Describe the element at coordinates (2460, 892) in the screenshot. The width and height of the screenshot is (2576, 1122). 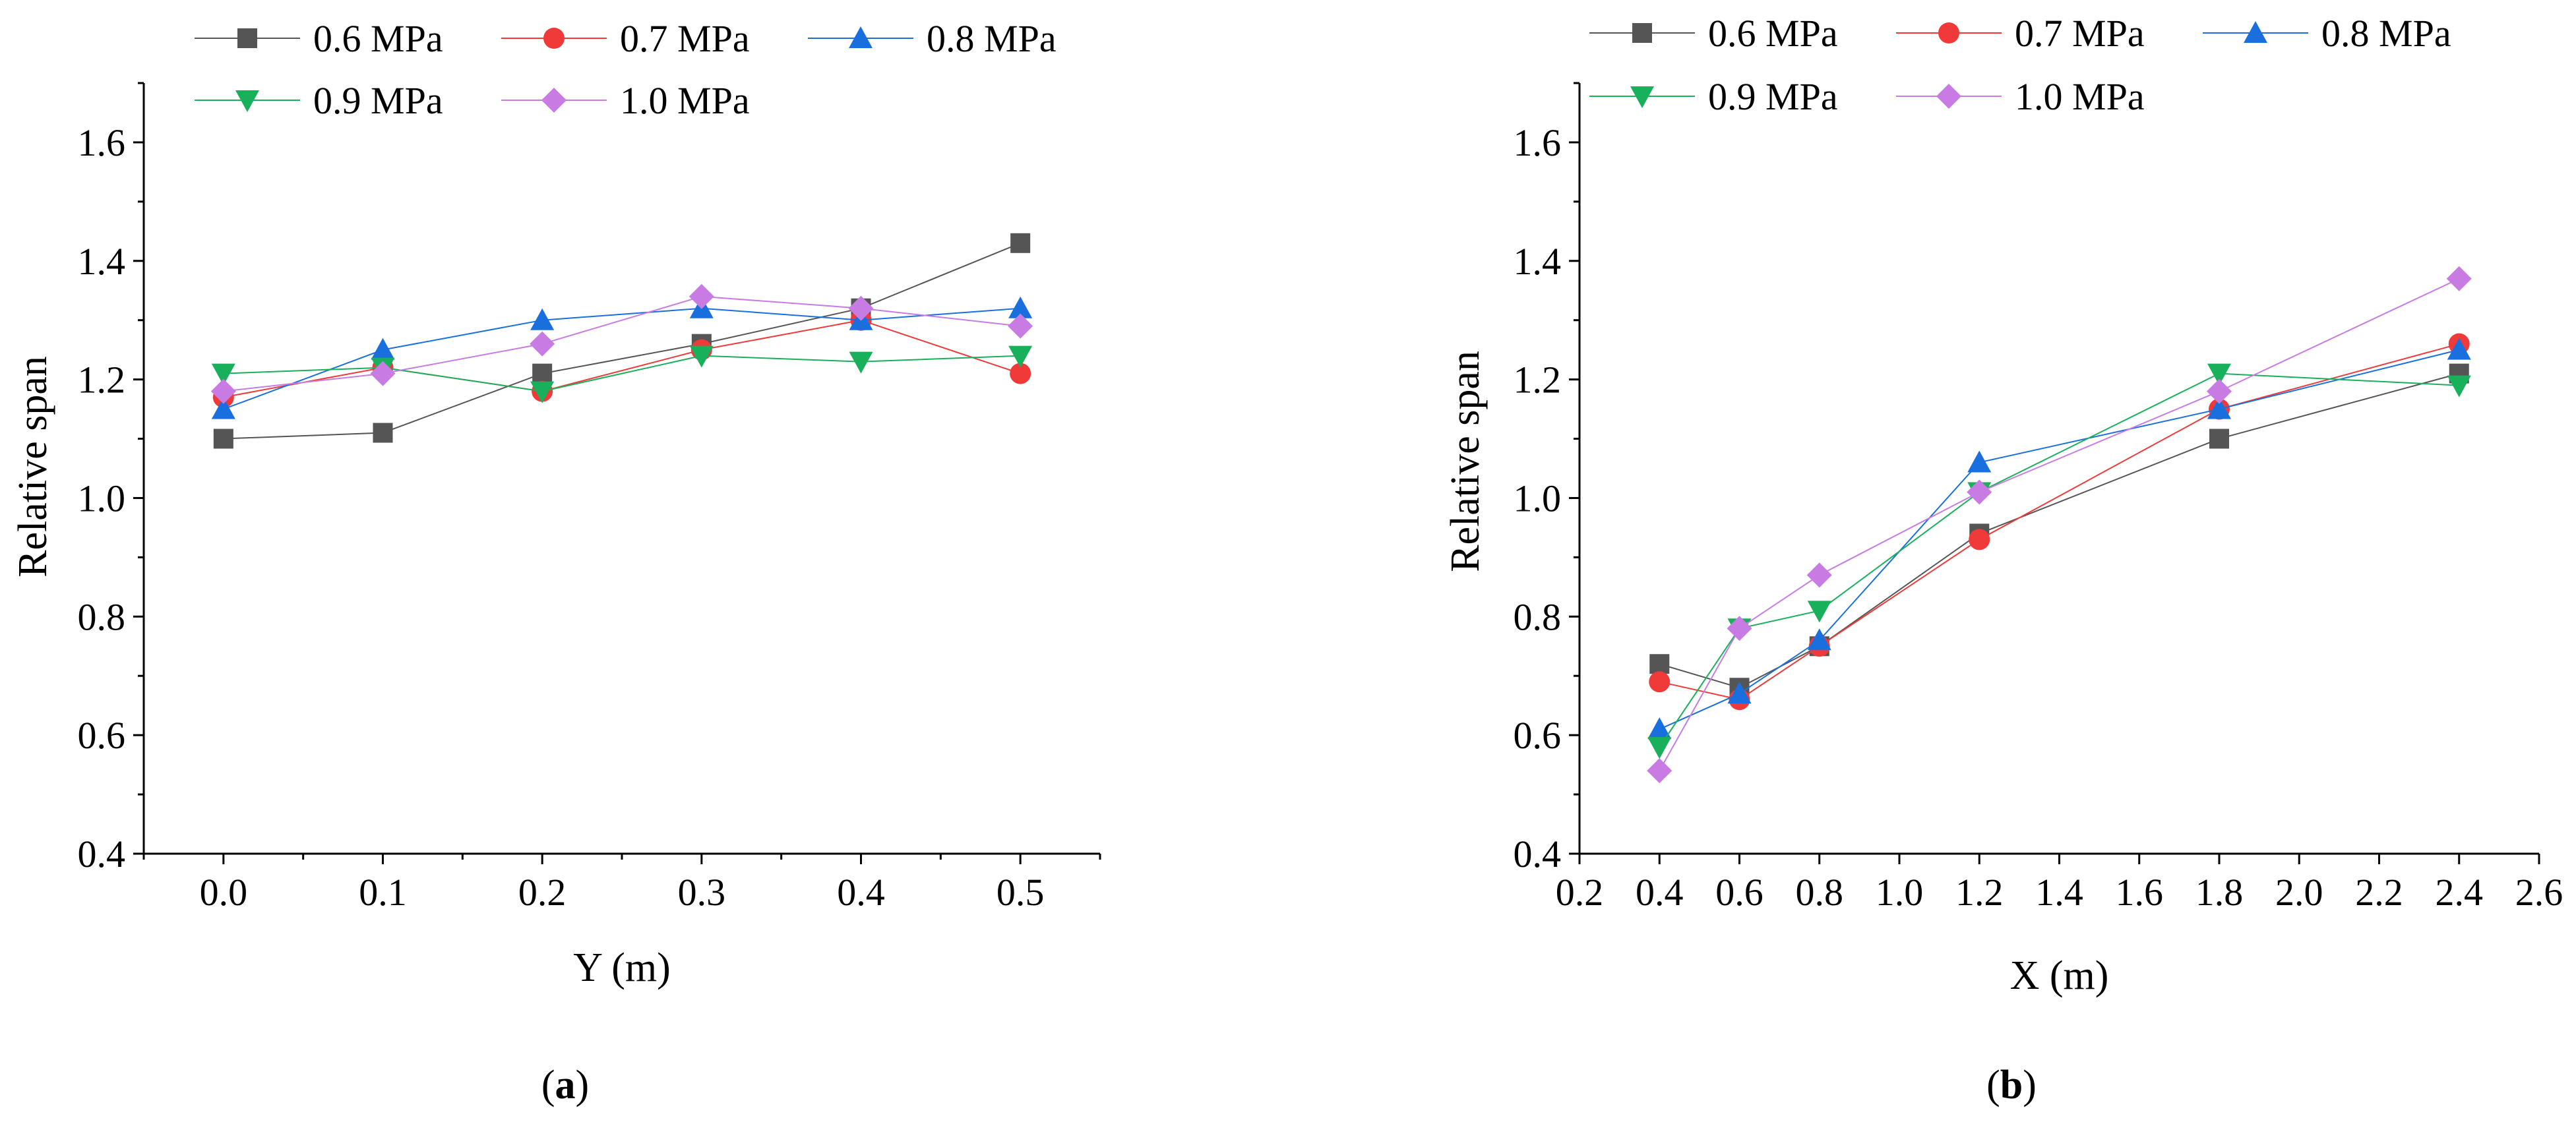
I see `x-tick-label: 2.4` at that location.